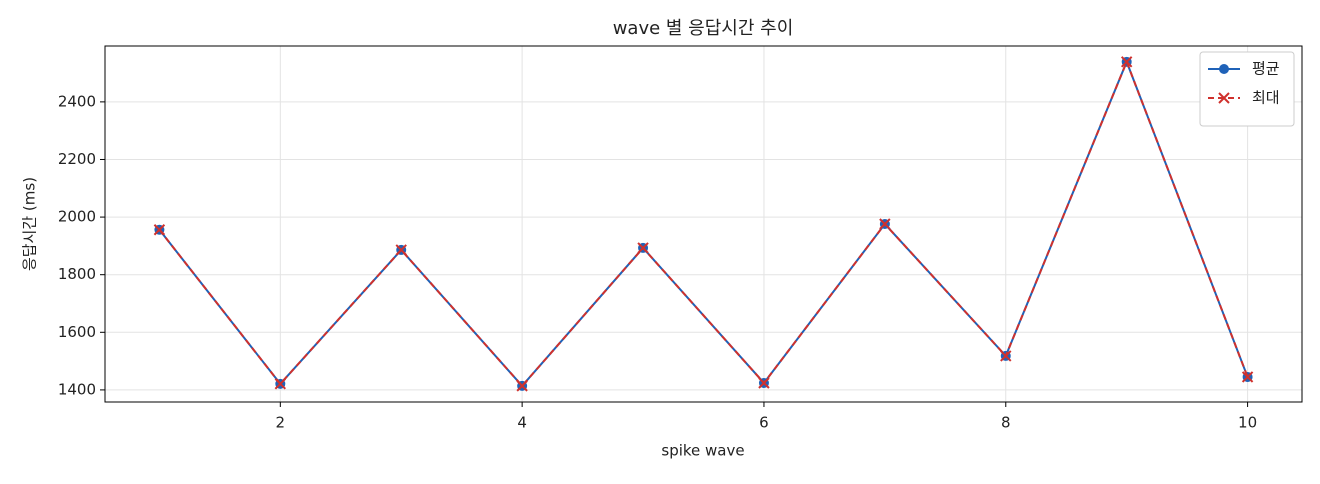  What do you see at coordinates (764, 423) in the screenshot?
I see `x-tick-label: 6` at bounding box center [764, 423].